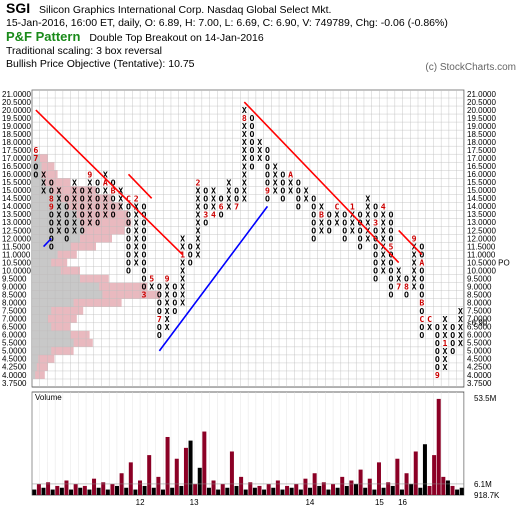 The height and width of the screenshot is (510, 520). What do you see at coordinates (14, 351) in the screenshot?
I see `price-label-left: 5.0000` at bounding box center [14, 351].